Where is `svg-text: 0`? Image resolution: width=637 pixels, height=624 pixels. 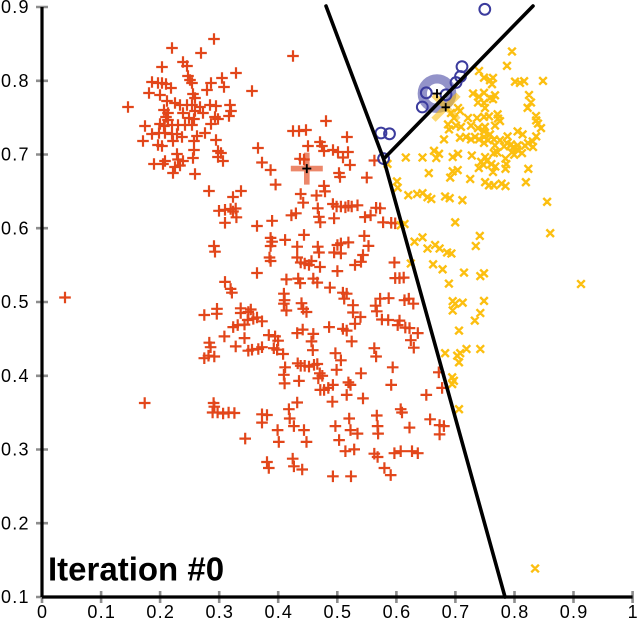 svg-text: 0 is located at coordinates (42, 610).